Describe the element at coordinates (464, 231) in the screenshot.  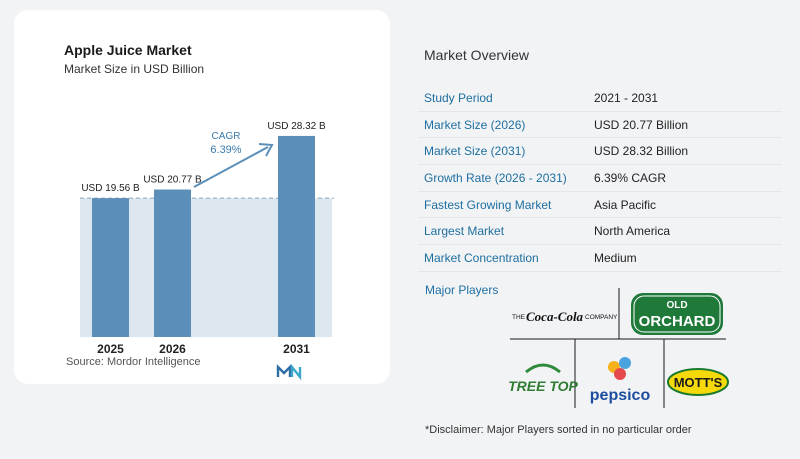
I see `row-label: Largest Market` at that location.